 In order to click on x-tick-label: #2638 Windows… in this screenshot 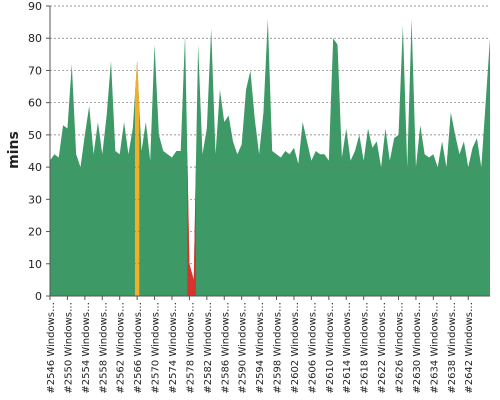, I will do `click(452, 348)`.